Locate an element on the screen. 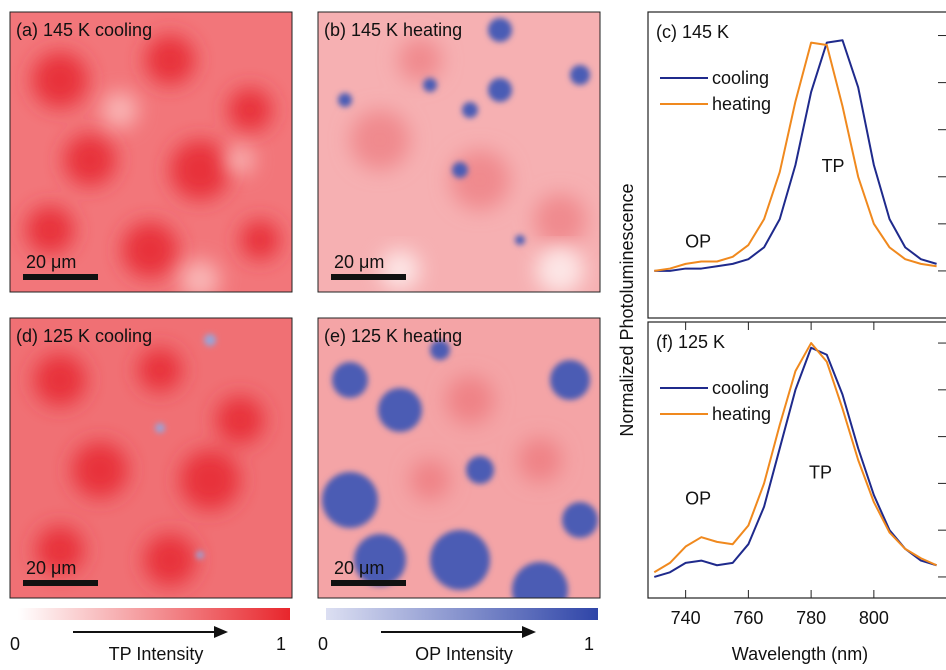 The width and height of the screenshot is (946, 670). panel-label: (e) 125 K heating is located at coordinates (393, 336).